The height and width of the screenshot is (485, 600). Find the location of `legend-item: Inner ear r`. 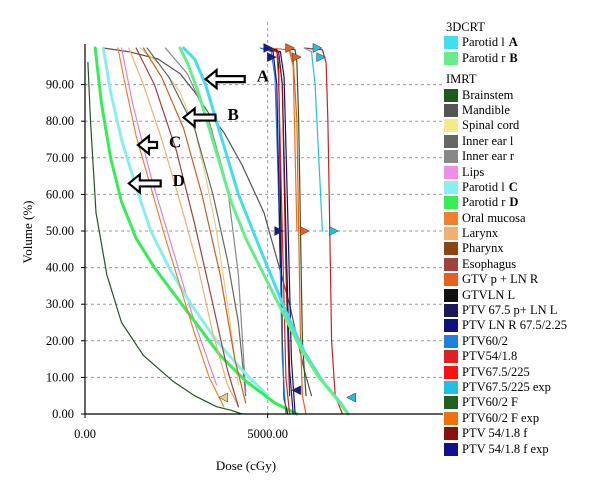

legend-item: Inner ear r is located at coordinates (521, 156).